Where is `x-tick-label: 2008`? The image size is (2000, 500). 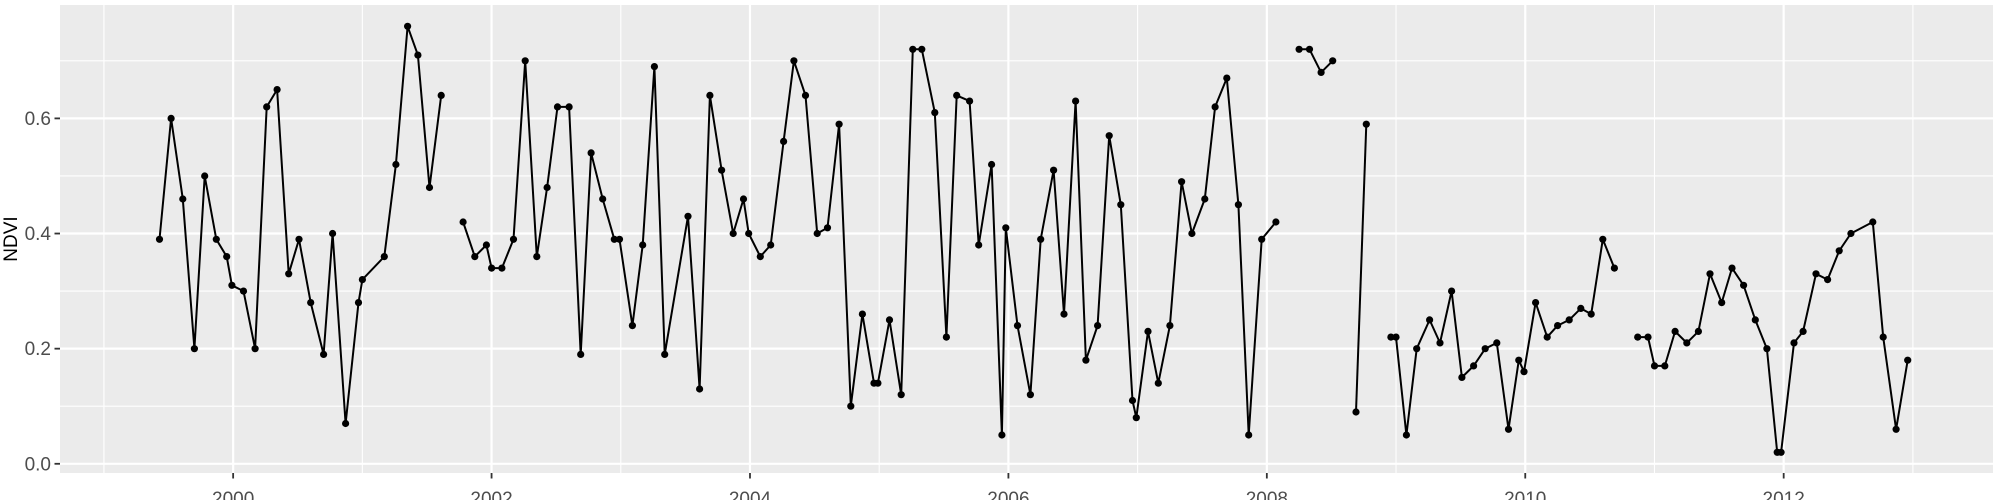 x-tick-label: 2008 is located at coordinates (1267, 494).